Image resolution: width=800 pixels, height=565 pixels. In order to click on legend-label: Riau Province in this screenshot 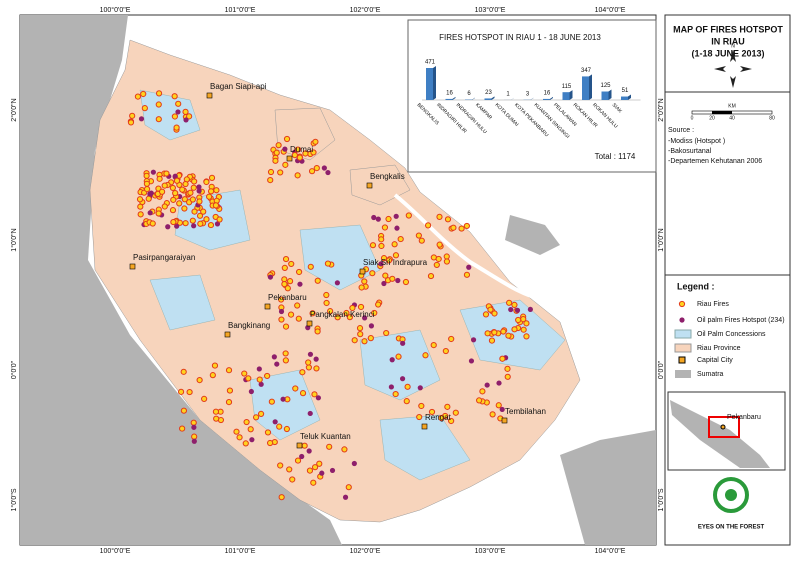, I will do `click(719, 348)`.